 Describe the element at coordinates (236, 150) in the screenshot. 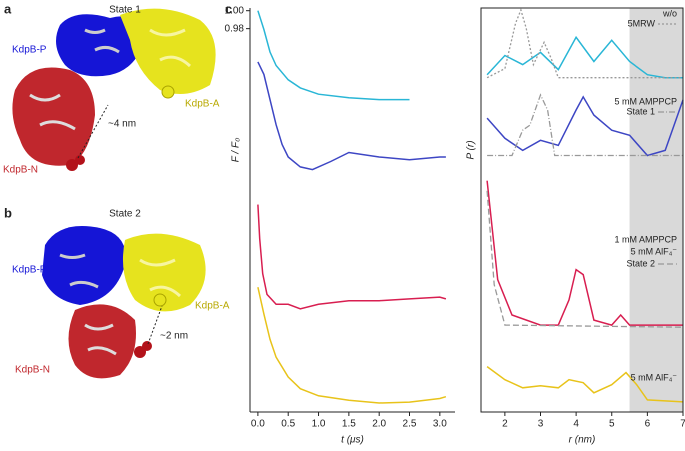

I see `y-axis-label: F / F₀` at that location.